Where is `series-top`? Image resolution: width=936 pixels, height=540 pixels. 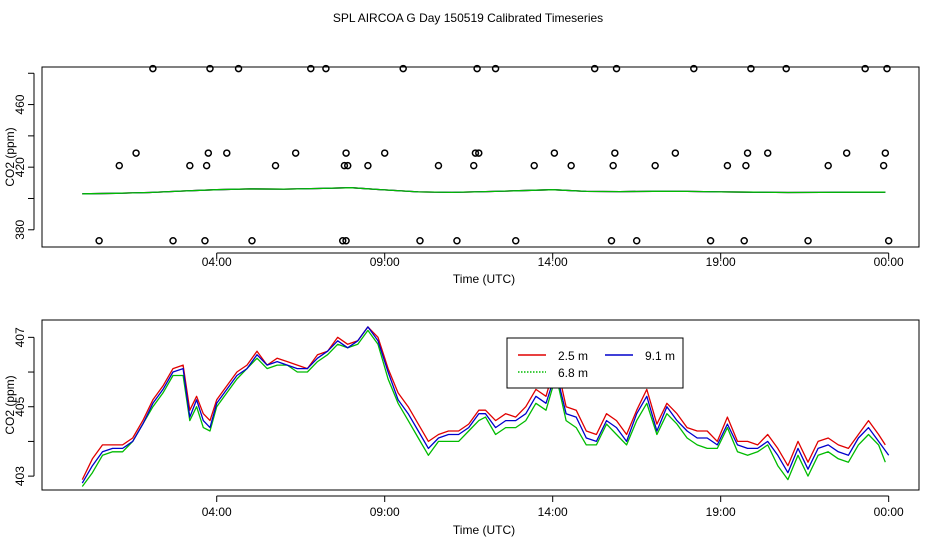 series-top is located at coordinates (484, 191).